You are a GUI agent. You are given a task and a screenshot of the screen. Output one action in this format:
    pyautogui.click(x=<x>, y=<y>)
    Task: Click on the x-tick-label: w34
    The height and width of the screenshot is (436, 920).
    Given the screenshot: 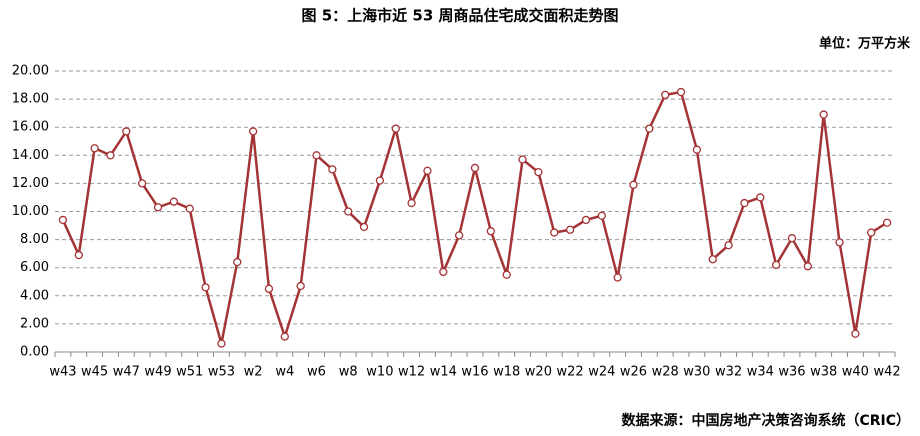 What is the action you would take?
    pyautogui.click(x=760, y=372)
    